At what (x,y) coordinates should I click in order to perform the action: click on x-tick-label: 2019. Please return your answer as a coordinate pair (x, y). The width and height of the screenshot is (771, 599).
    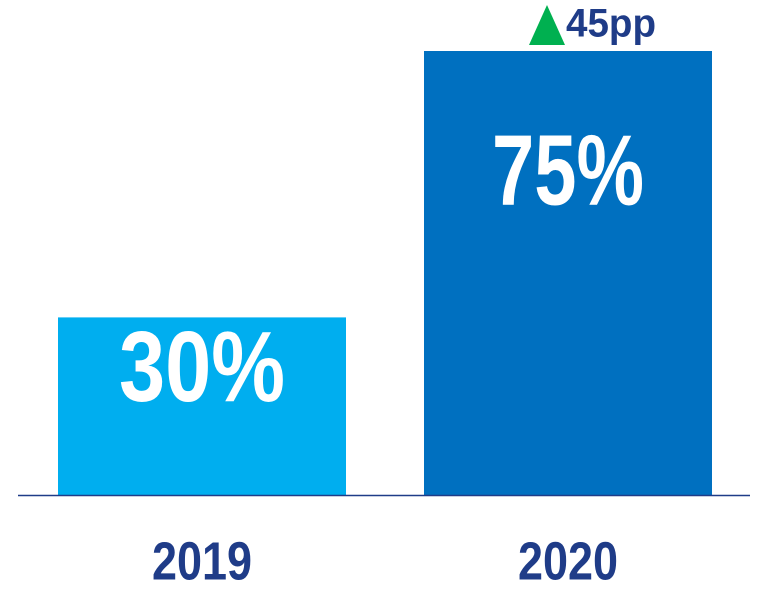
    Looking at the image, I should click on (202, 561).